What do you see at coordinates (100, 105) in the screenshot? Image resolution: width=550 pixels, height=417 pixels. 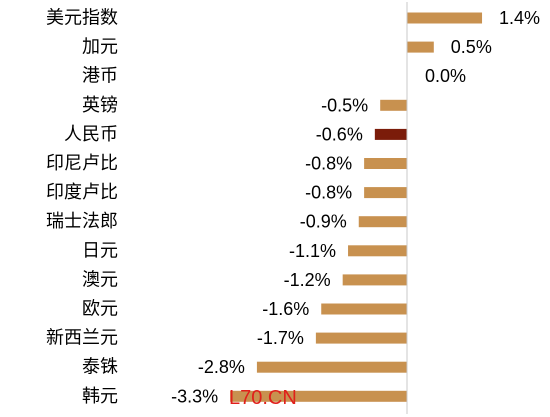 I see `category-label: 英镑` at bounding box center [100, 105].